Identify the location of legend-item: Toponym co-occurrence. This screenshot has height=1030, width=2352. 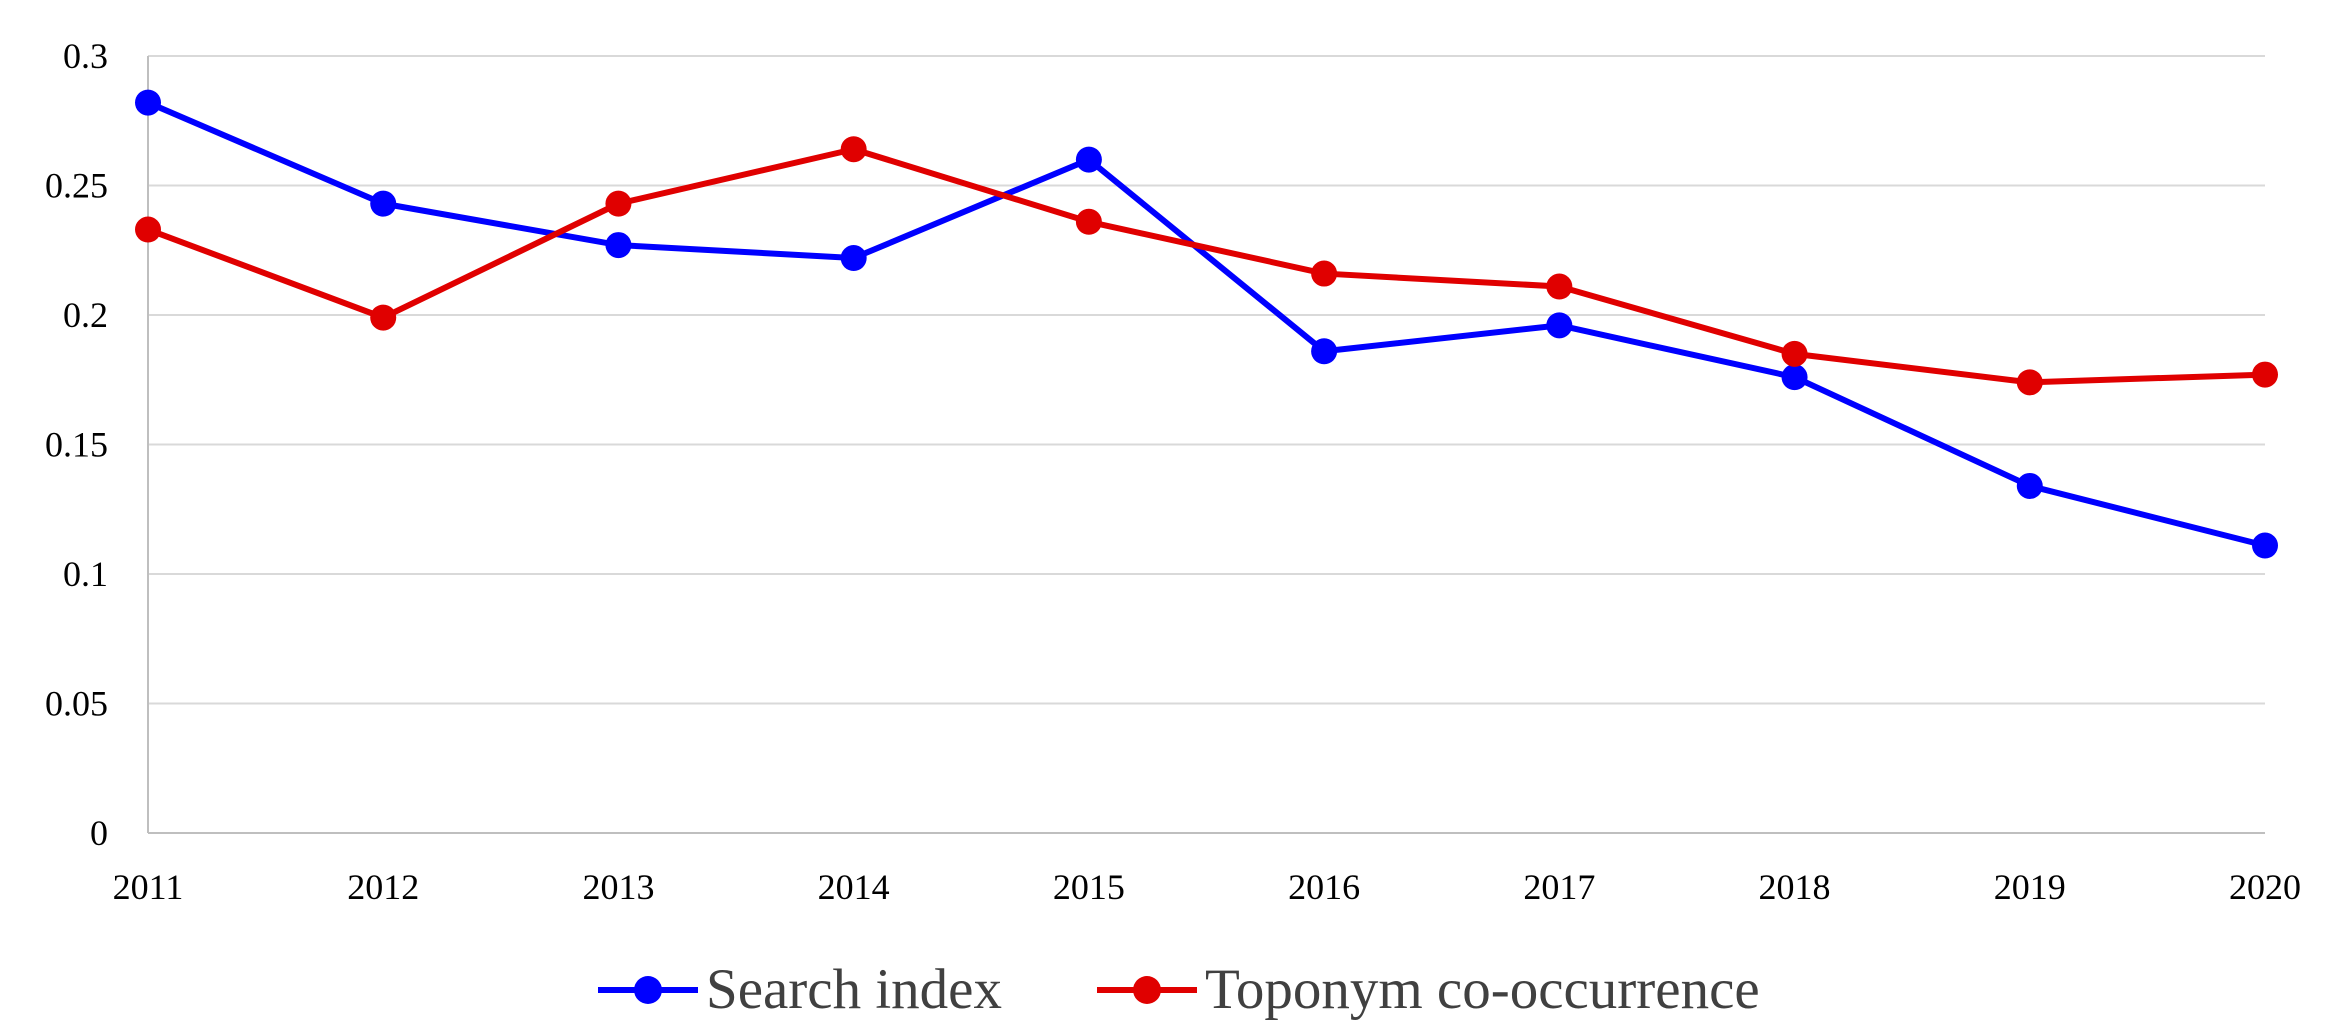
(1428, 989).